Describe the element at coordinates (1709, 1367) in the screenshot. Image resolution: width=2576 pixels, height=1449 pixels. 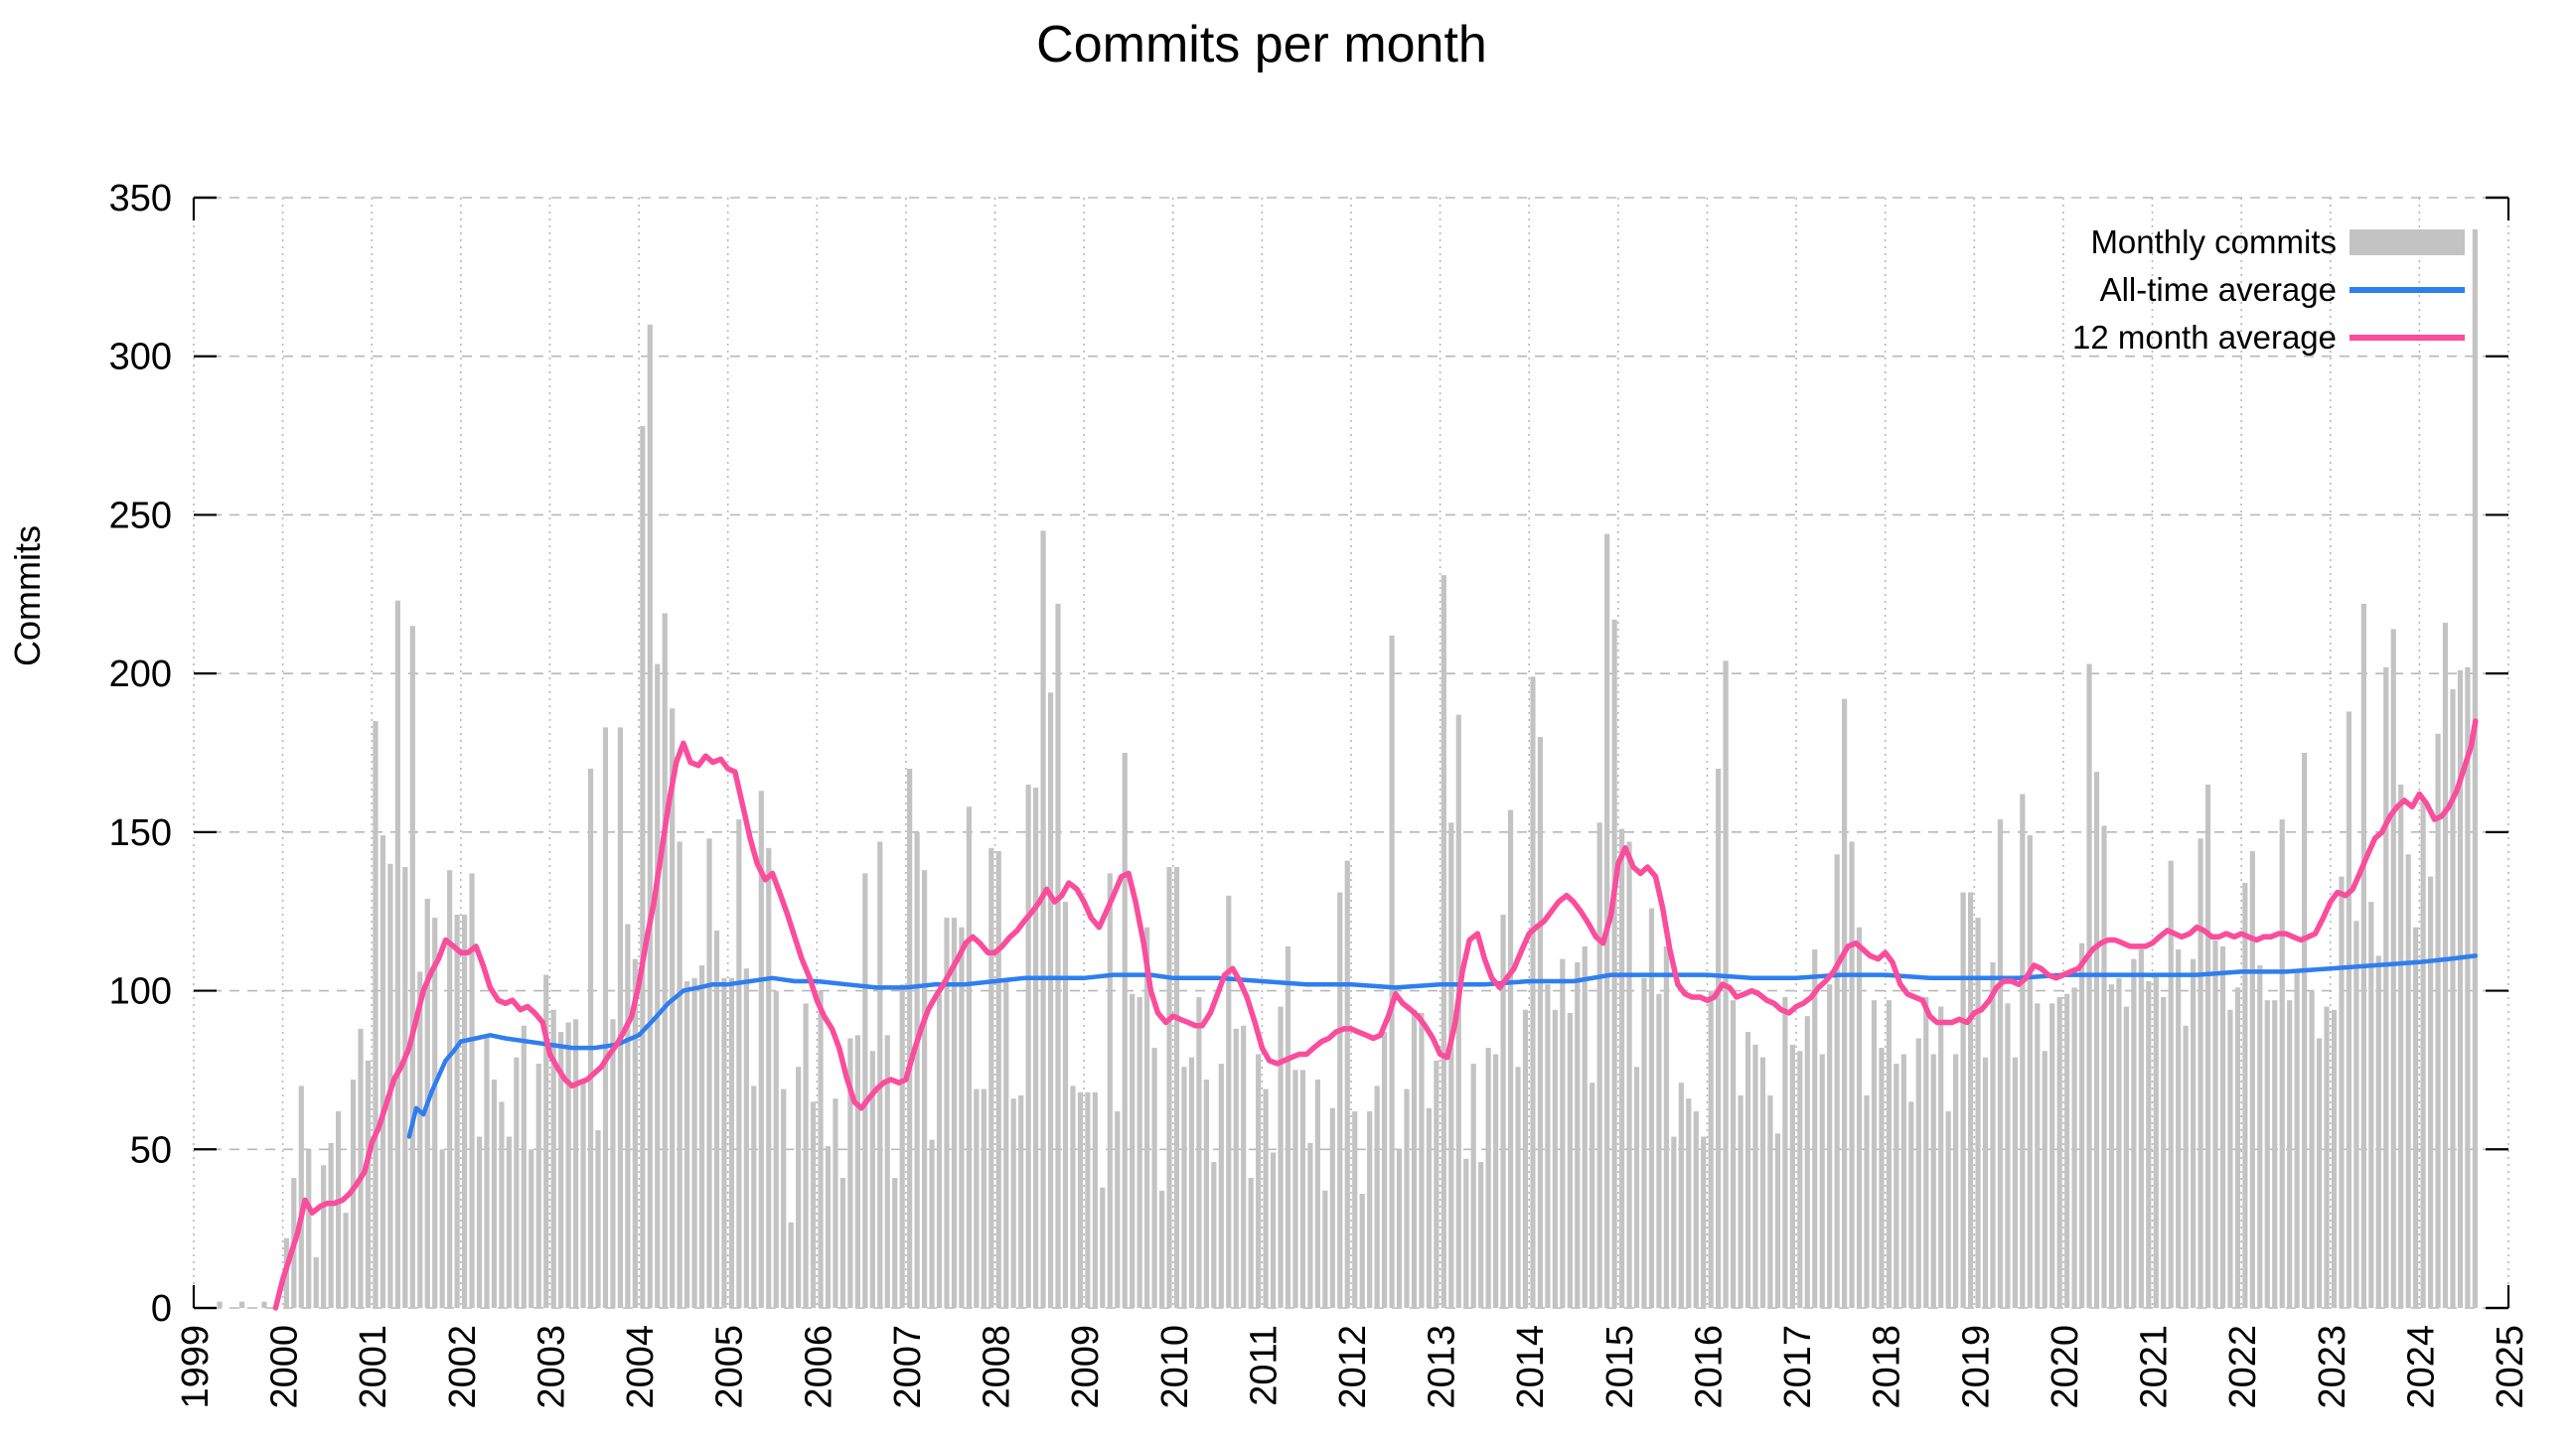
I see `x-tick-label: 2016` at that location.